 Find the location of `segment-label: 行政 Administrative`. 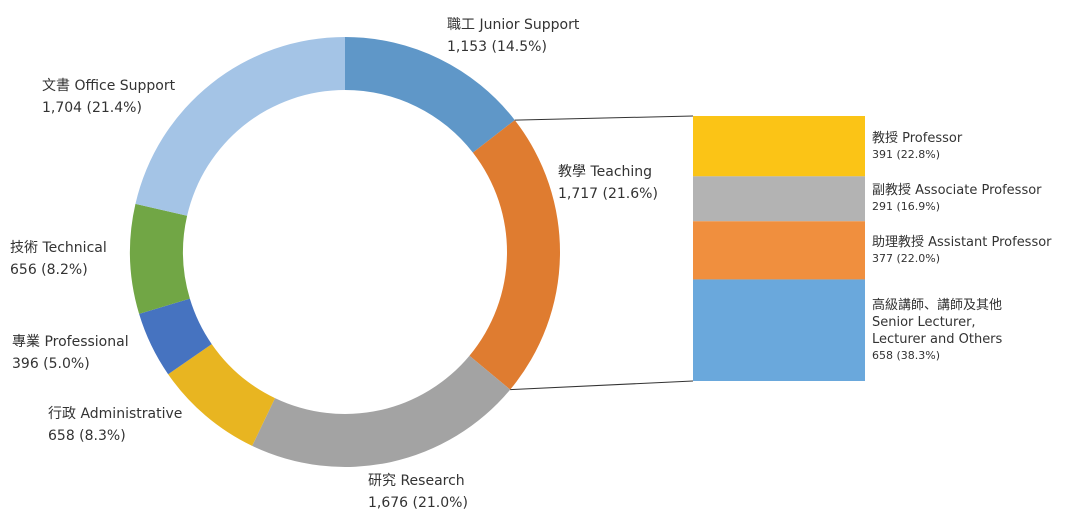

segment-label: 行政 Administrative is located at coordinates (115, 414).